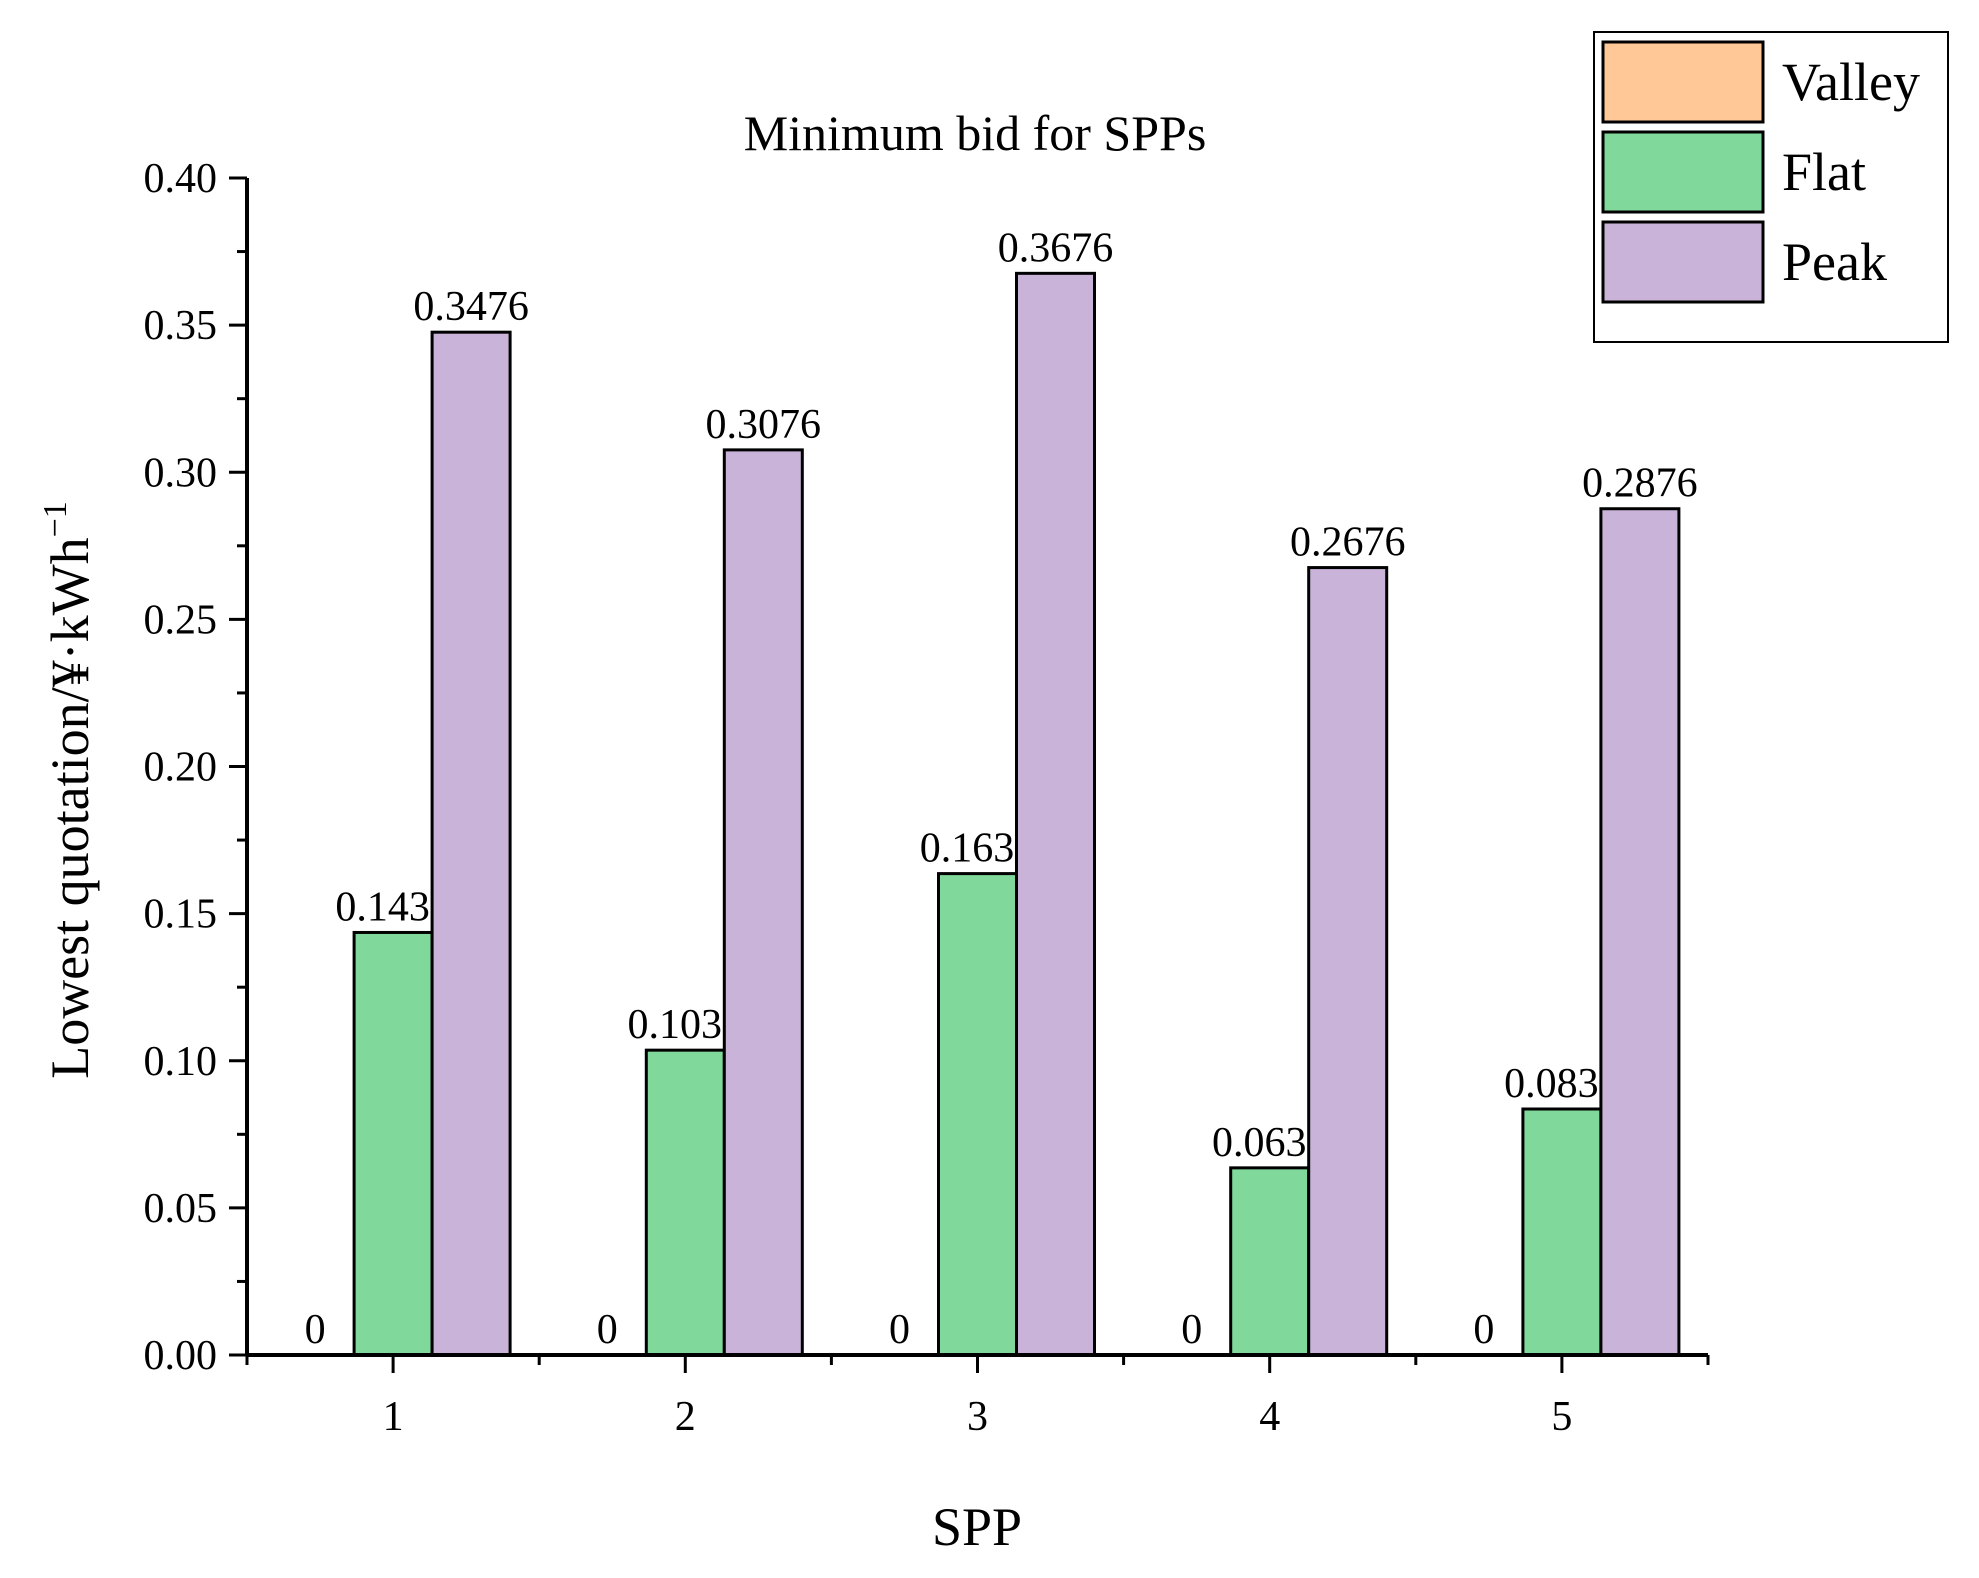 This screenshot has height=1578, width=1979. Describe the element at coordinates (1483, 1330) in the screenshot. I see `data-label-valley-5: 0` at that location.